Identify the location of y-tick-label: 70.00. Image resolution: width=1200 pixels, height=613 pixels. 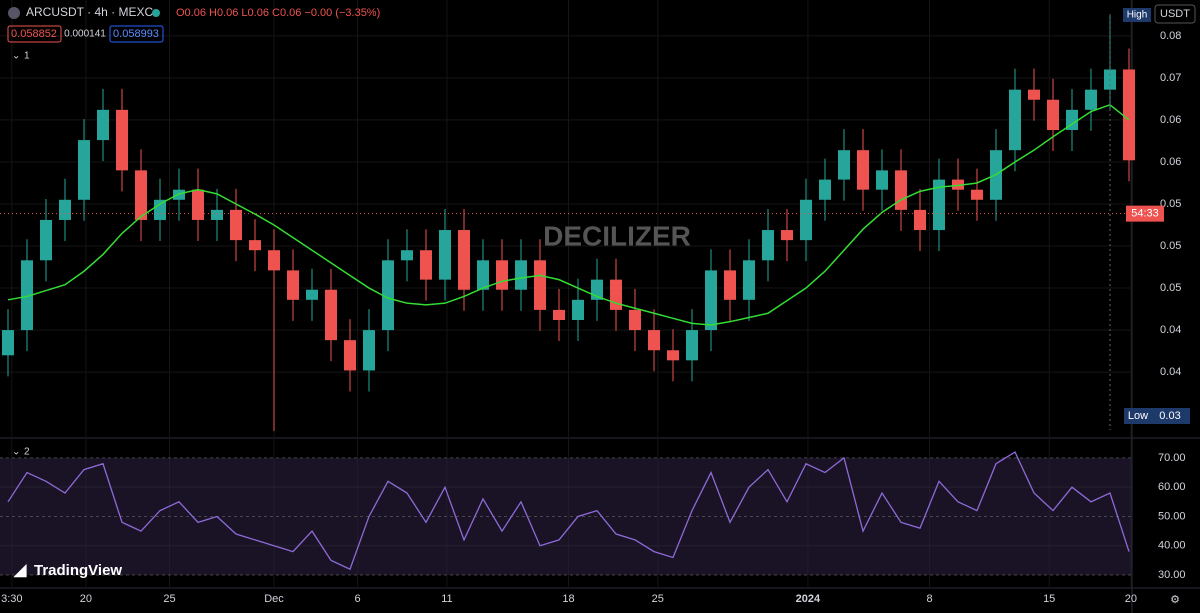
(1172, 458).